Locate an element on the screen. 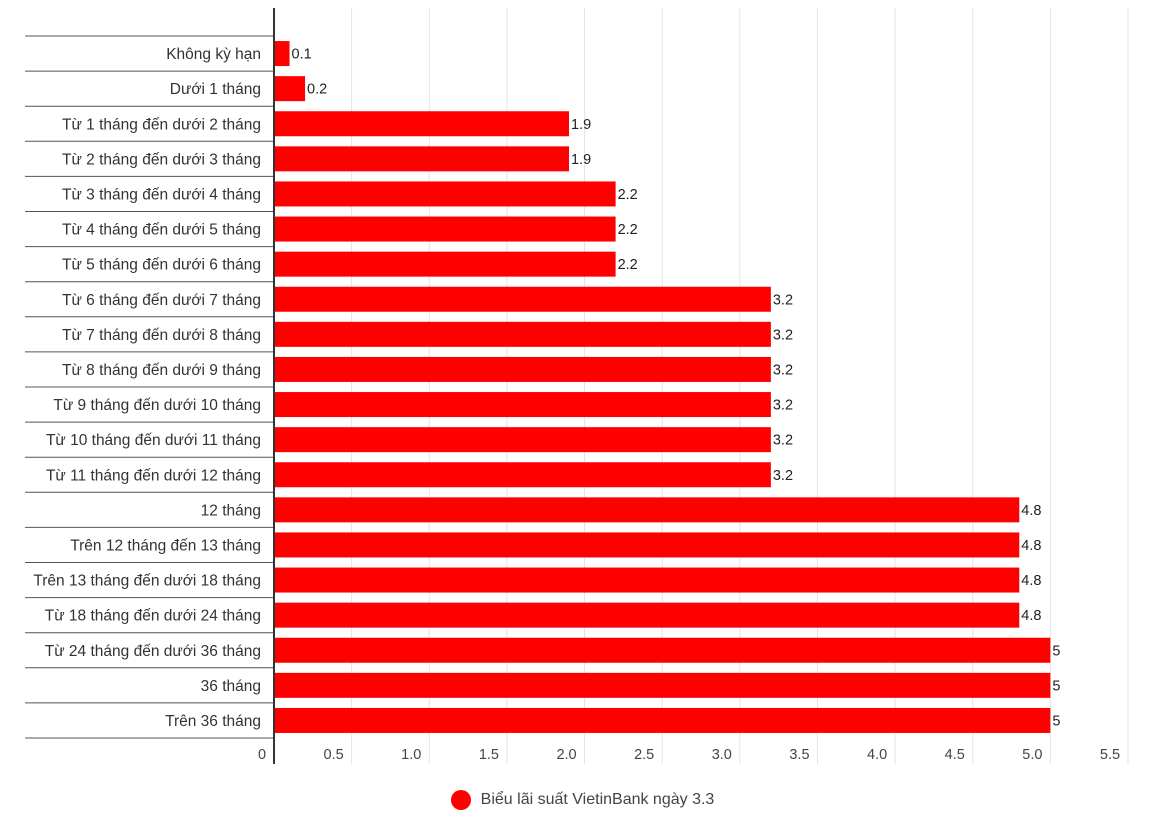 This screenshot has height=823, width=1165. category-label: Từ 10 tháng đến dưới 11 tháng is located at coordinates (153, 440).